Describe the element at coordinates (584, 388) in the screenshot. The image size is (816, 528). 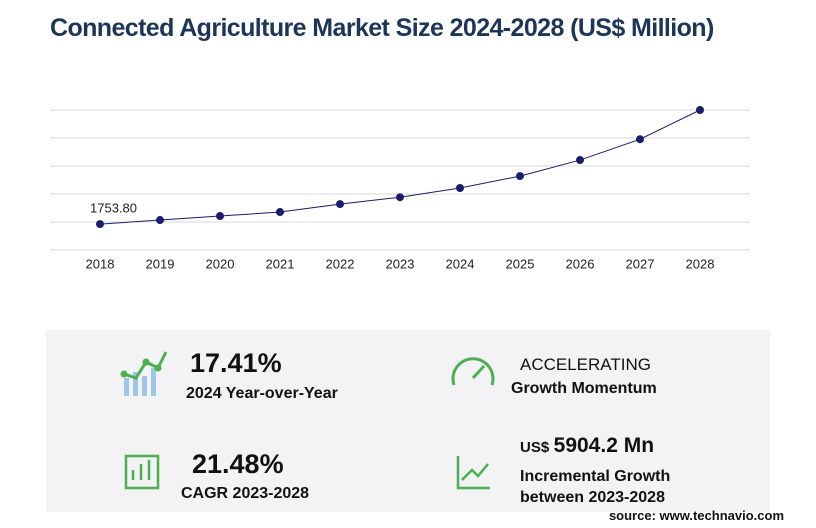
I see `stat-label: Growth Momentum` at that location.